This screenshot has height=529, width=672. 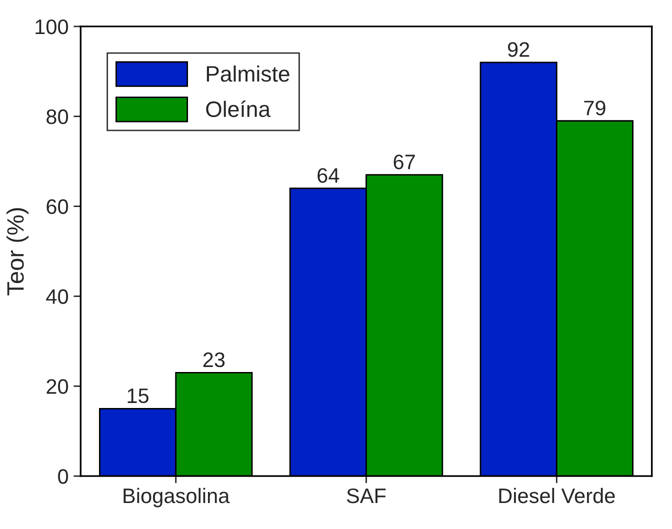 I want to click on data-label: 15, so click(x=138, y=396).